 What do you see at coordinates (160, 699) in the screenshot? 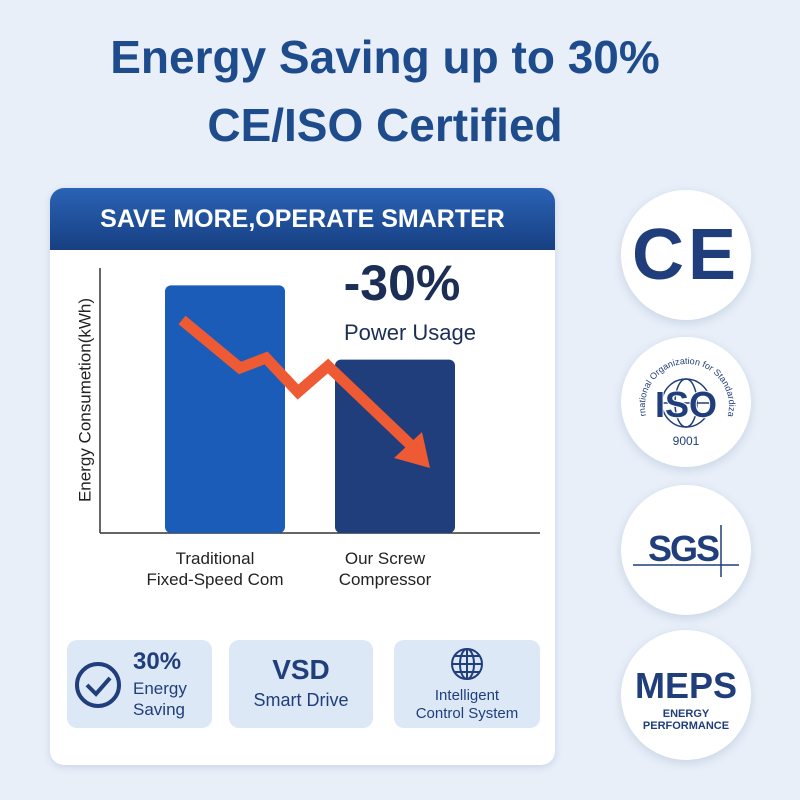
I see `feature-text: Energy Saving` at bounding box center [160, 699].